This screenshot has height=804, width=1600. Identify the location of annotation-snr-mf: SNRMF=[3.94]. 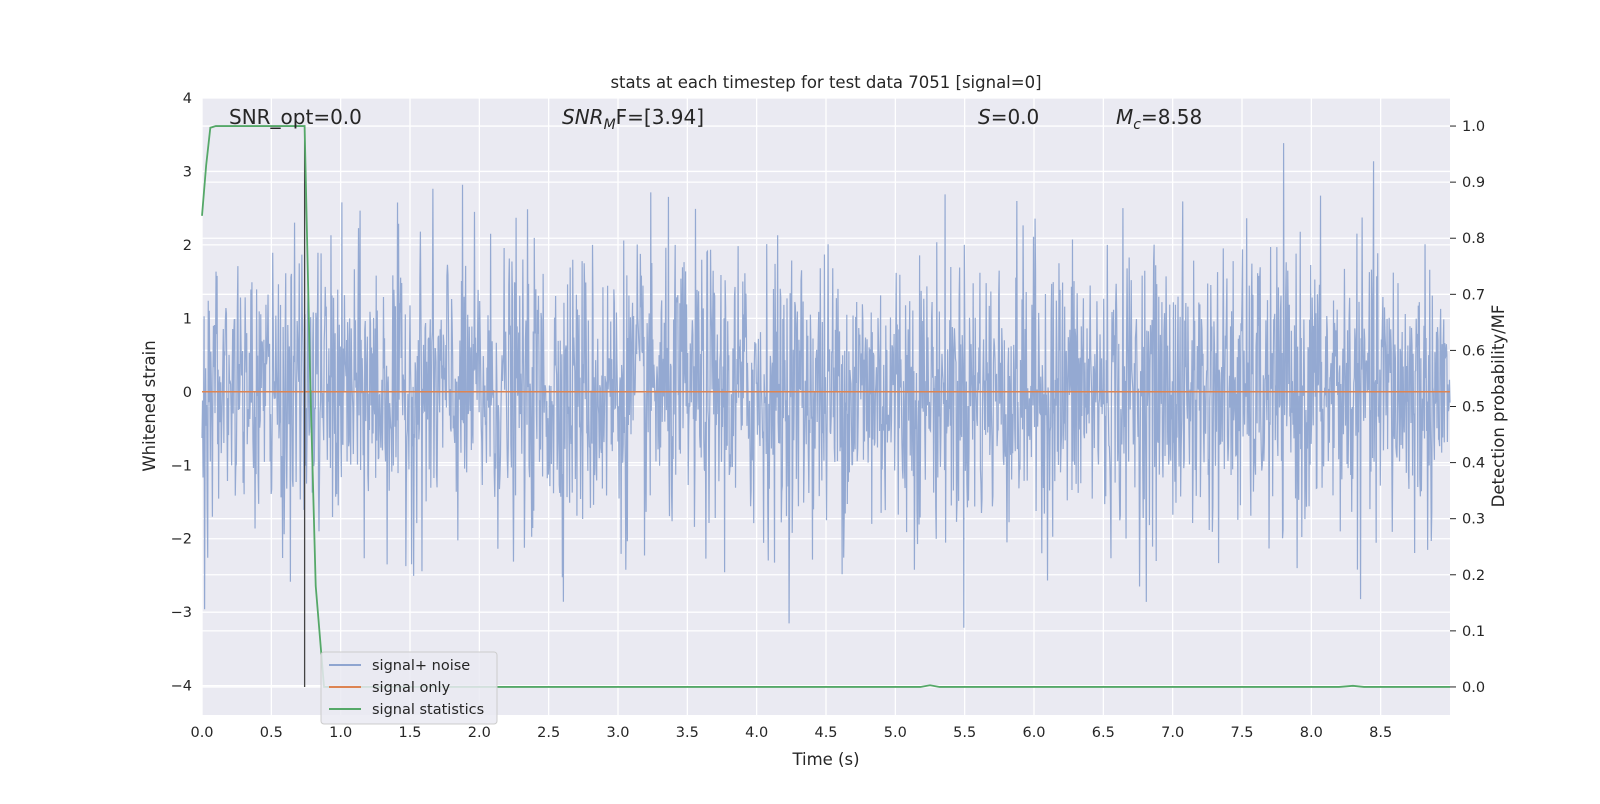
(633, 119).